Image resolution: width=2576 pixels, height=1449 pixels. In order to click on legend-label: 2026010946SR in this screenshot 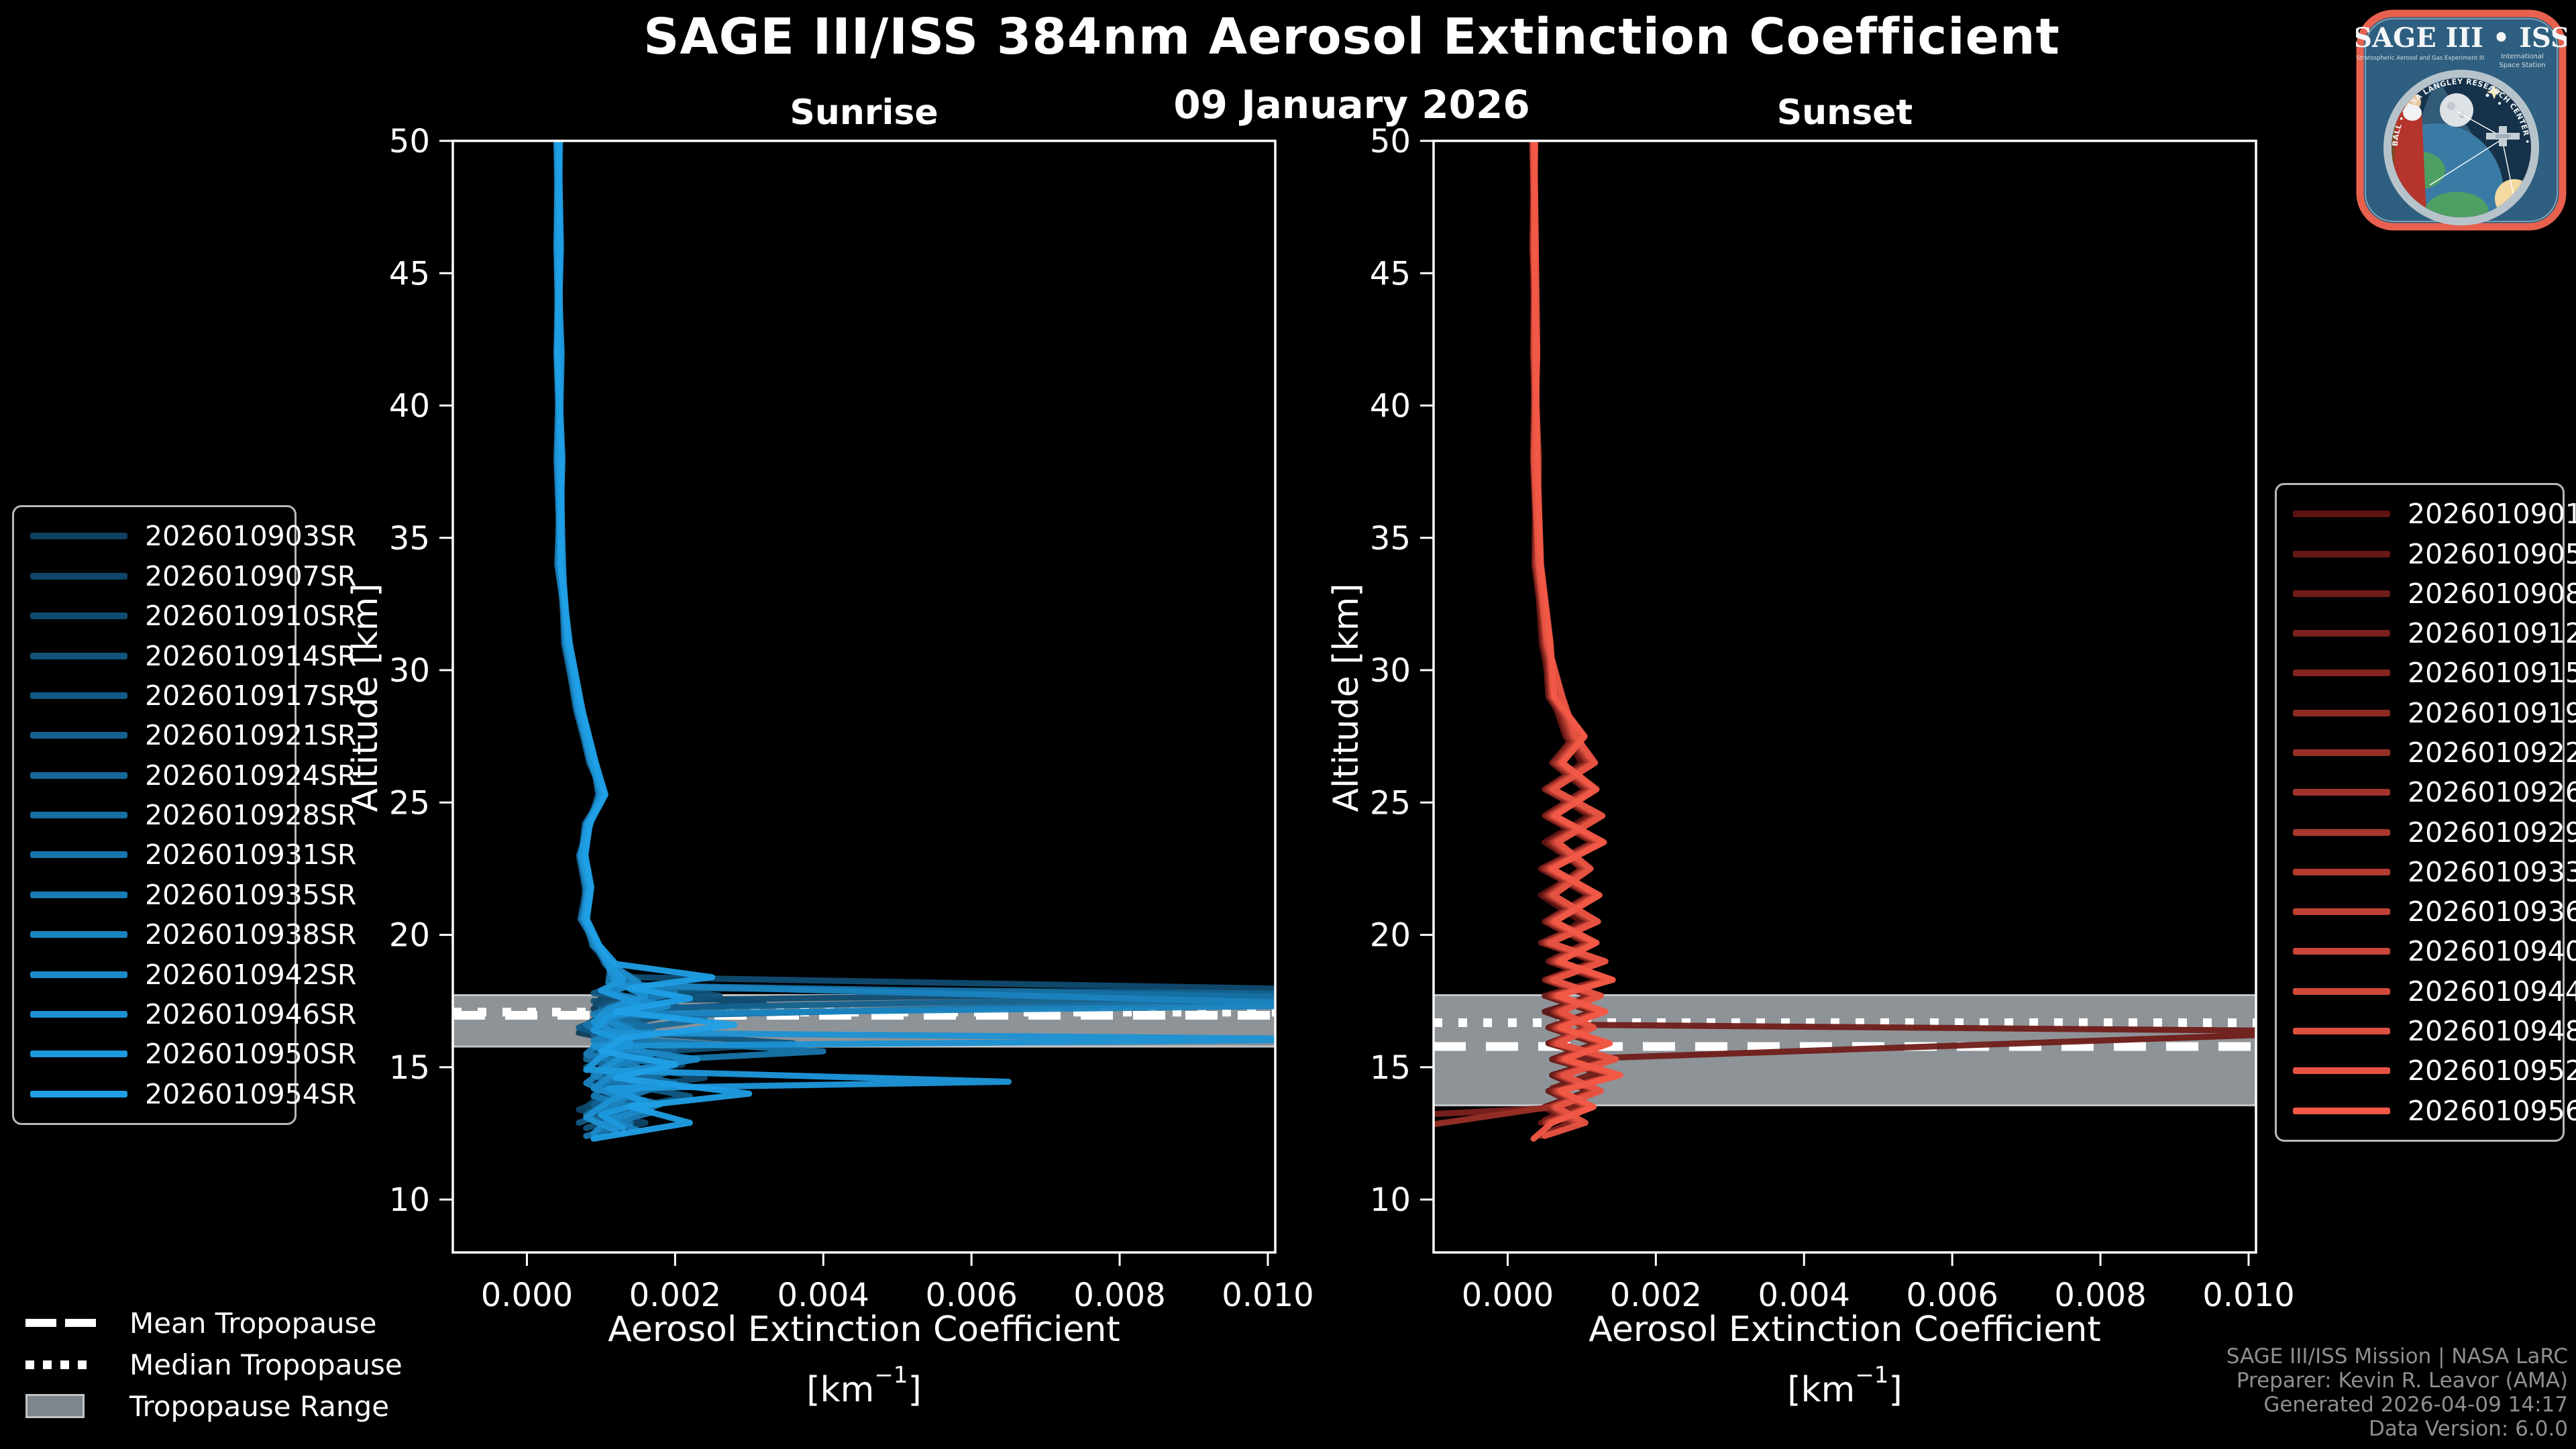, I will do `click(251, 1014)`.